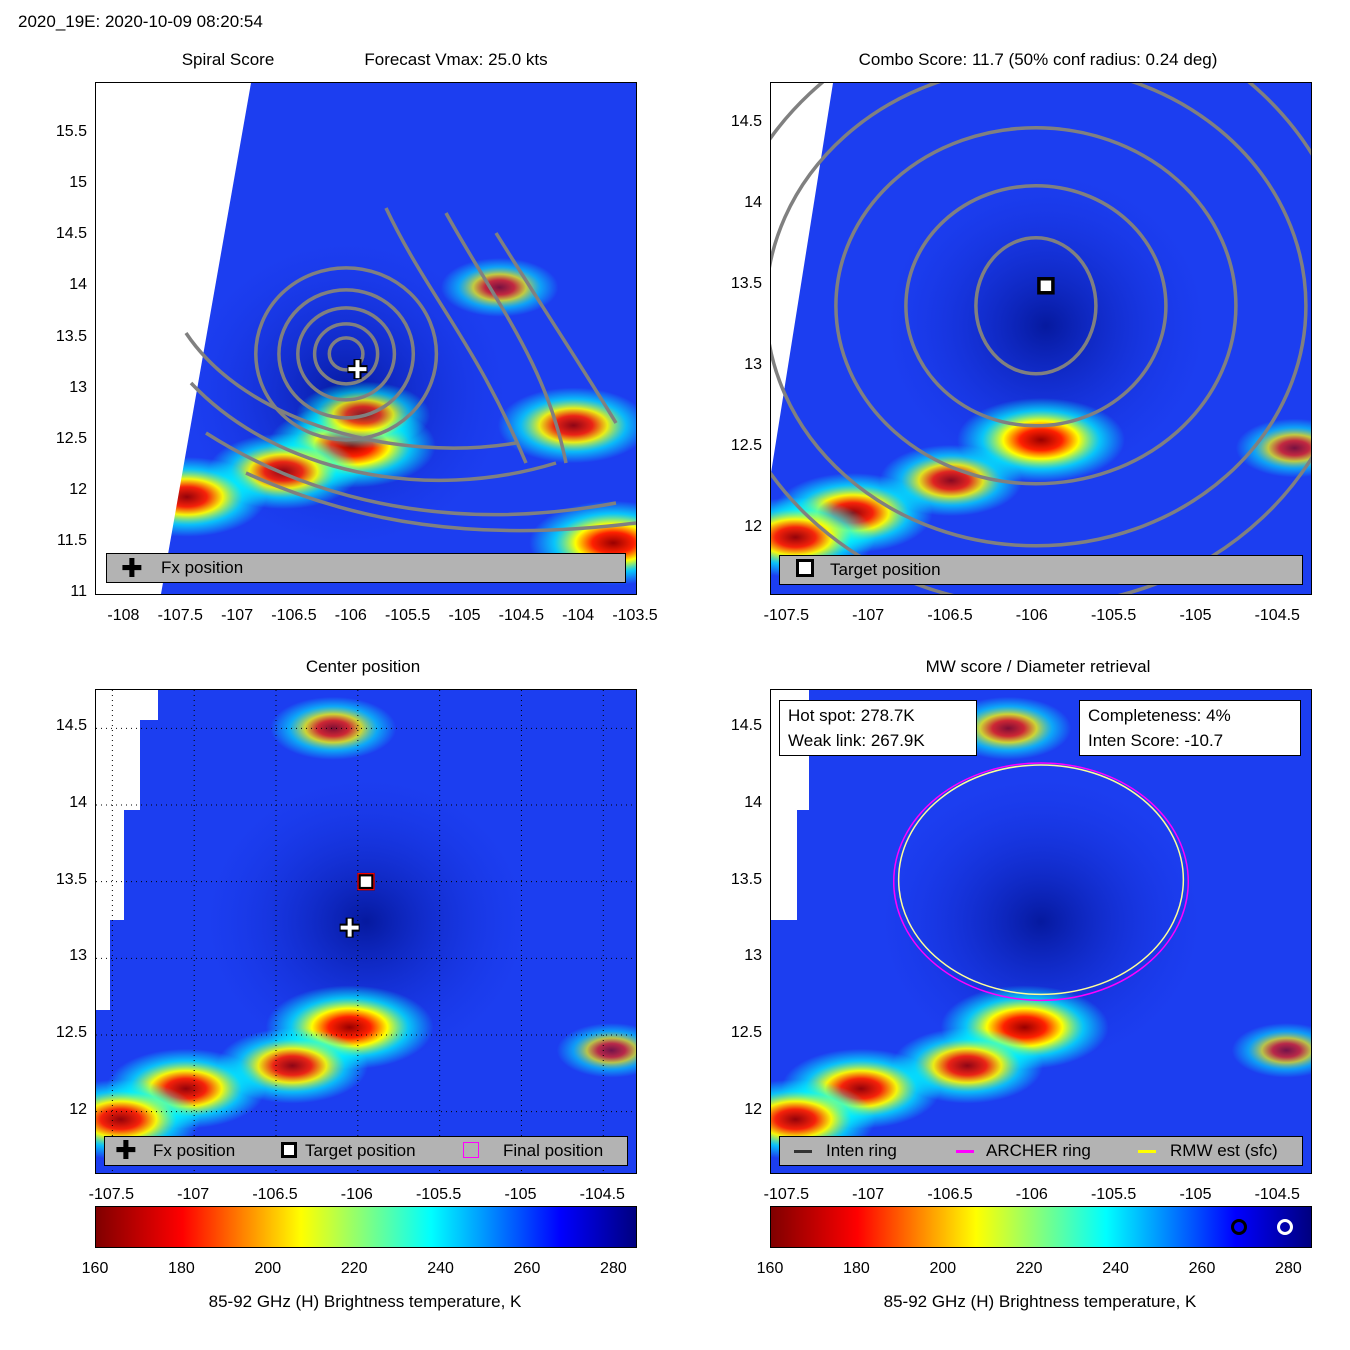  I want to click on fx-marker, so click(357, 369).